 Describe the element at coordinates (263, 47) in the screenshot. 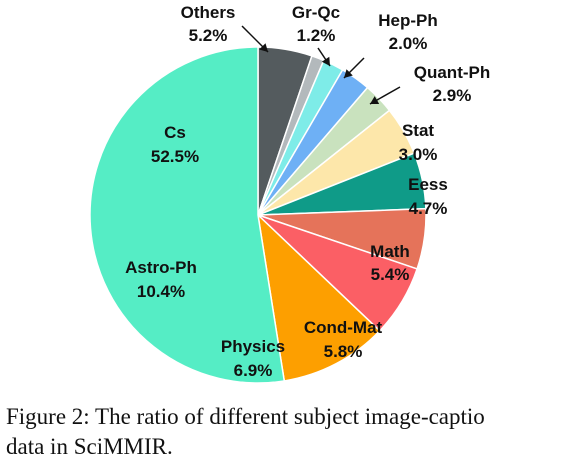

I see `leader-arrowhead-others` at that location.